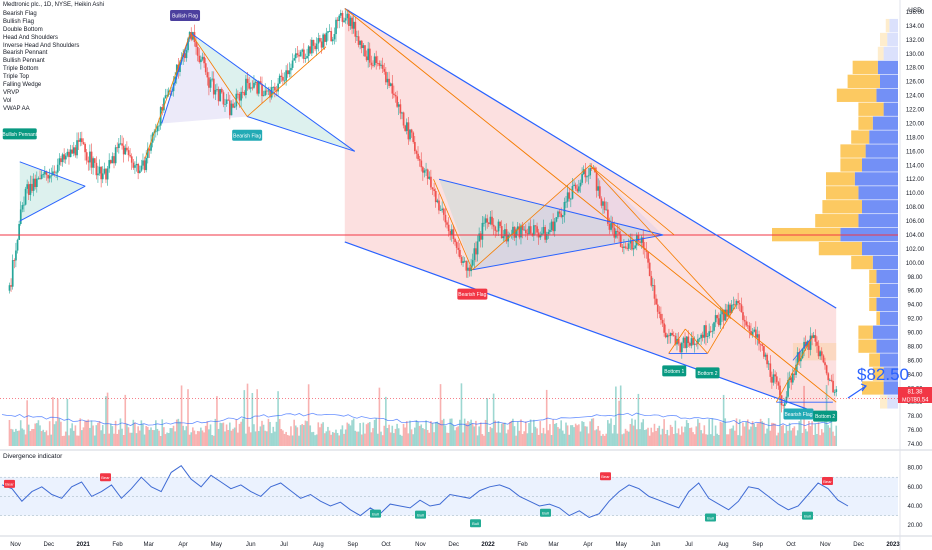 The width and height of the screenshot is (932, 550). Describe the element at coordinates (52, 203) in the screenshot. I see `pennant-lower` at that location.